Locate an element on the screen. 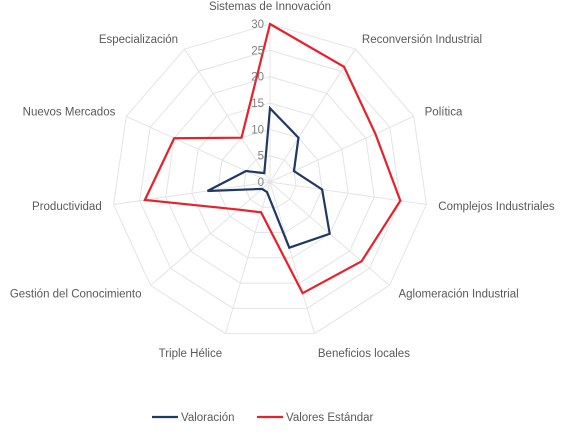 The image size is (562, 436). radial-tick-labels: 0 5 10 15 20 25 30 is located at coordinates (257, 104).